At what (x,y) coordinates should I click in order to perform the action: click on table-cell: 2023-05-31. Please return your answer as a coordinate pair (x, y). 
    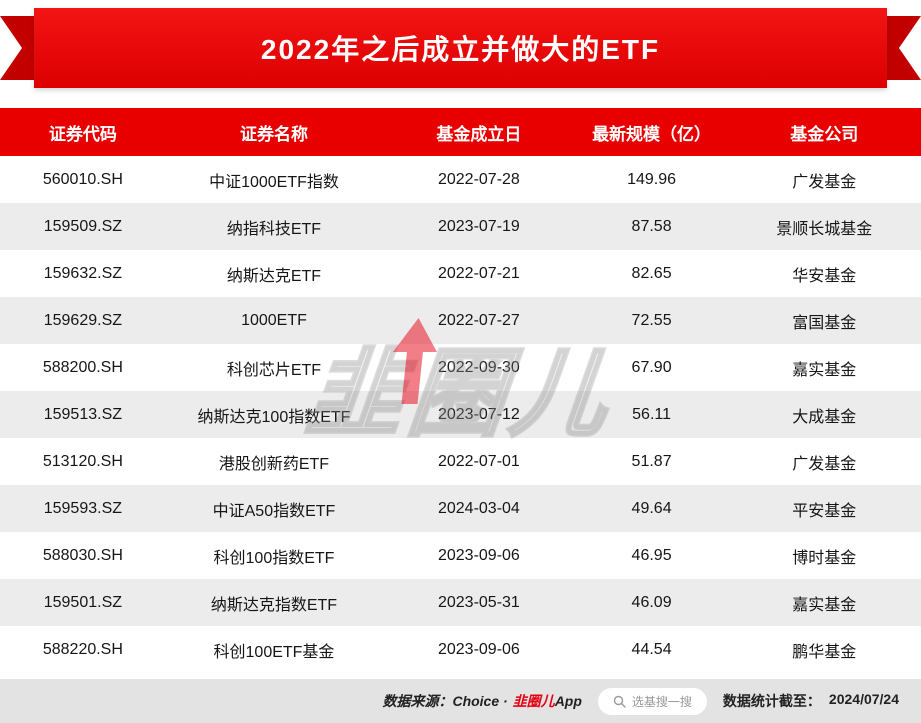
    Looking at the image, I should click on (478, 602).